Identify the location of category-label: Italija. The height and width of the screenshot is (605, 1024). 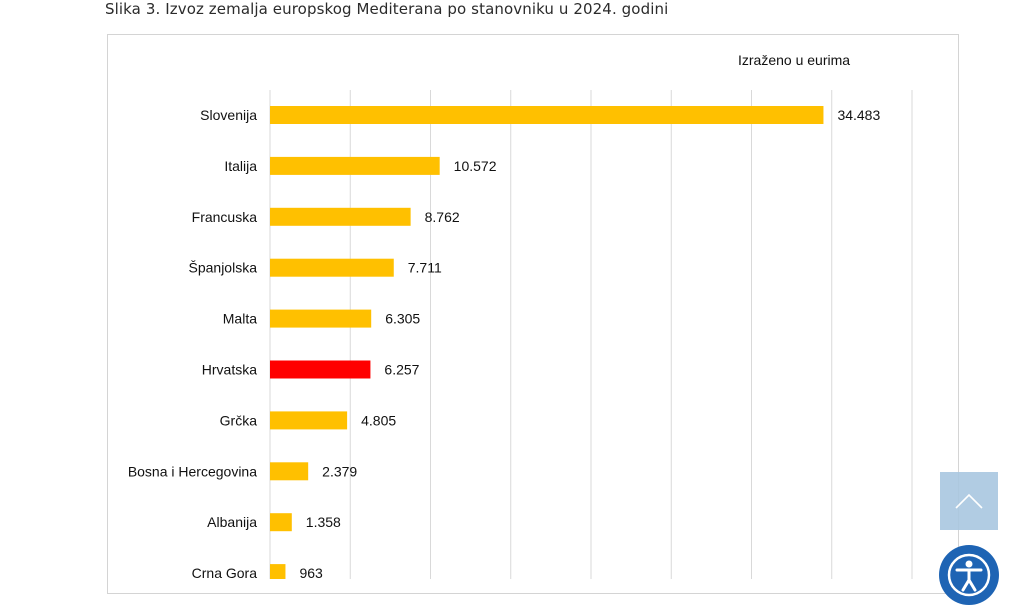
(240, 166).